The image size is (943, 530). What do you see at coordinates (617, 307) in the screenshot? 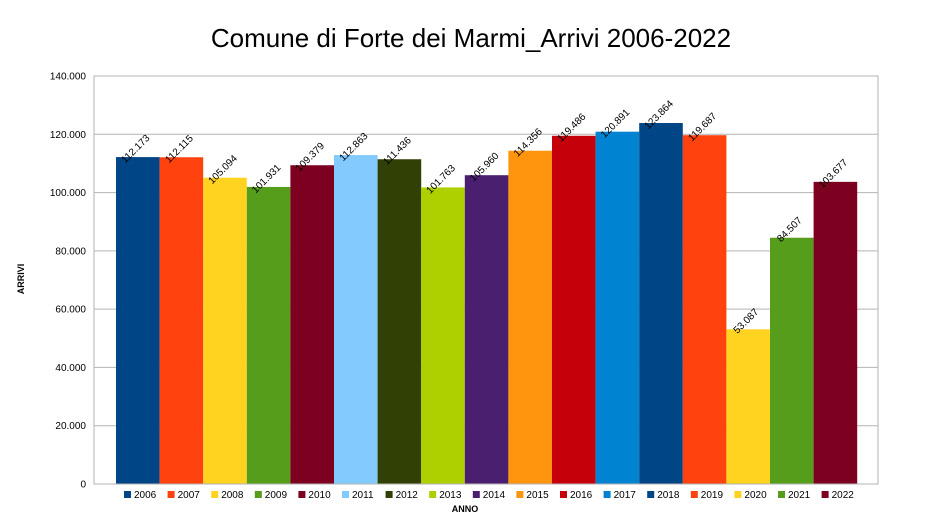
I see `bar-2017` at bounding box center [617, 307].